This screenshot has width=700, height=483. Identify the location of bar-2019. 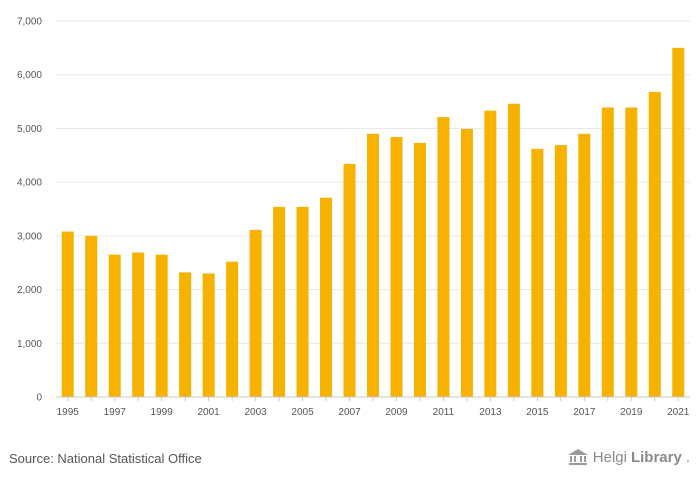
(631, 252).